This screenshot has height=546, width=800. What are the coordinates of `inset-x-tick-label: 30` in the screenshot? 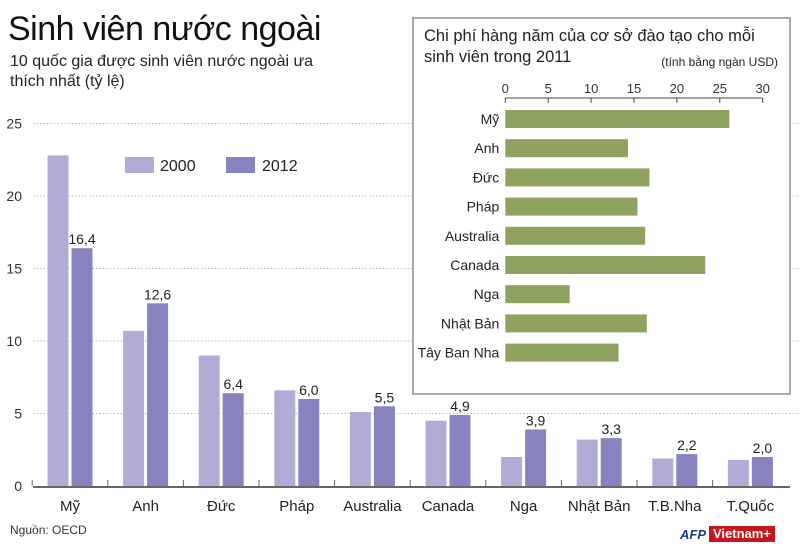 It's located at (762, 88).